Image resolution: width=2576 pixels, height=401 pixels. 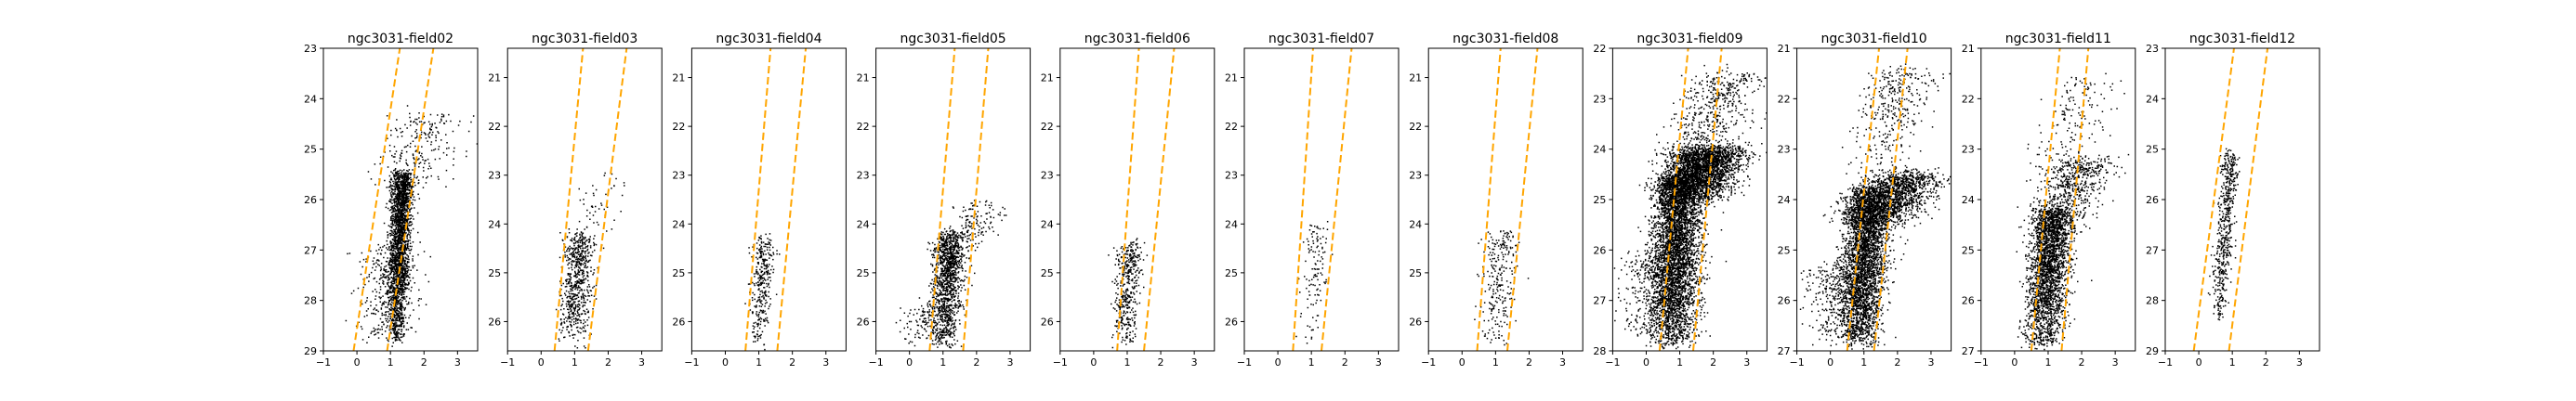 I want to click on y-tick-label: 29, so click(x=310, y=351).